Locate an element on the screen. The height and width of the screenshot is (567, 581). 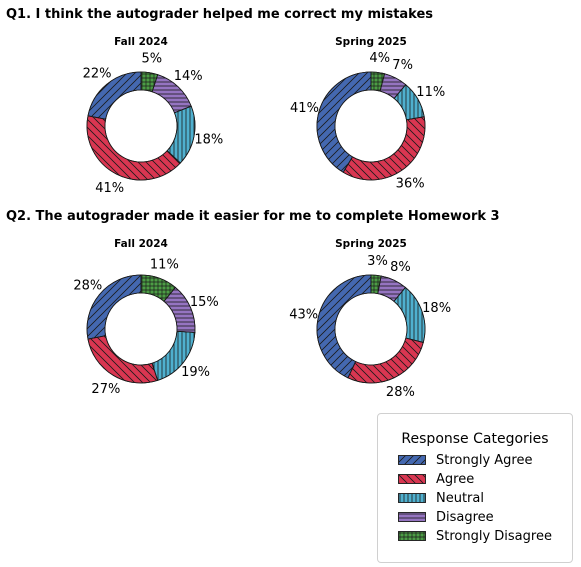
donut-chart-2: Spring 2025 41% 36% 11%7%4% is located at coordinates (367, 113).